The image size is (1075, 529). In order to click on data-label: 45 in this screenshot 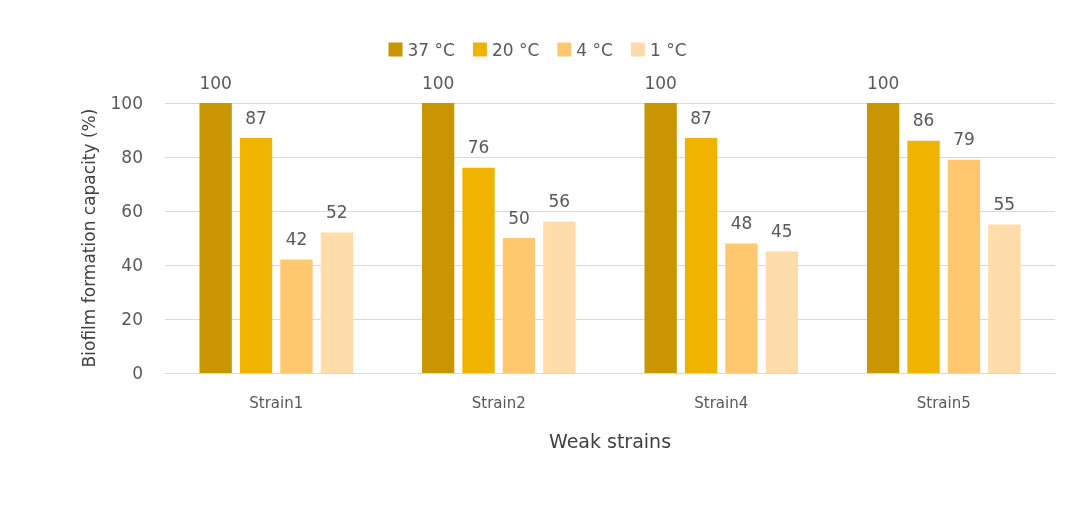, I will do `click(782, 231)`.